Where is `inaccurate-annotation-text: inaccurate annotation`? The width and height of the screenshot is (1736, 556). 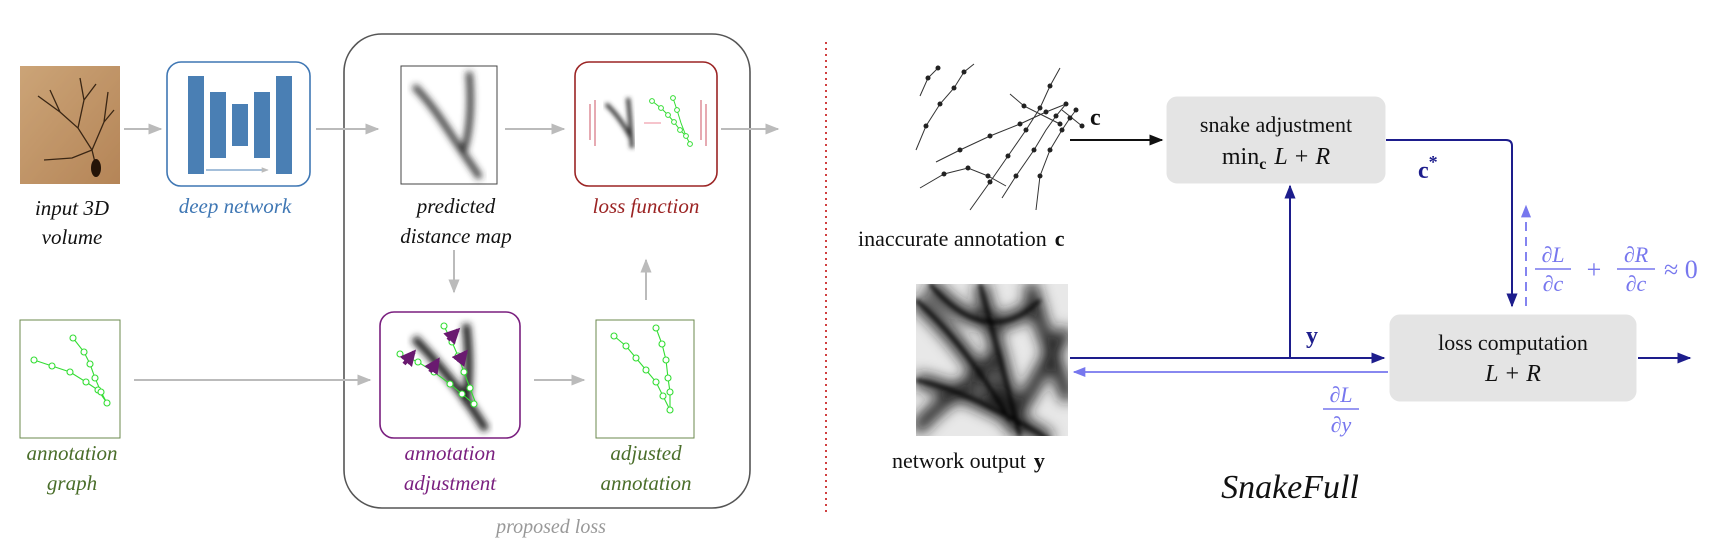 inaccurate-annotation-text: inaccurate annotation is located at coordinates (952, 238).